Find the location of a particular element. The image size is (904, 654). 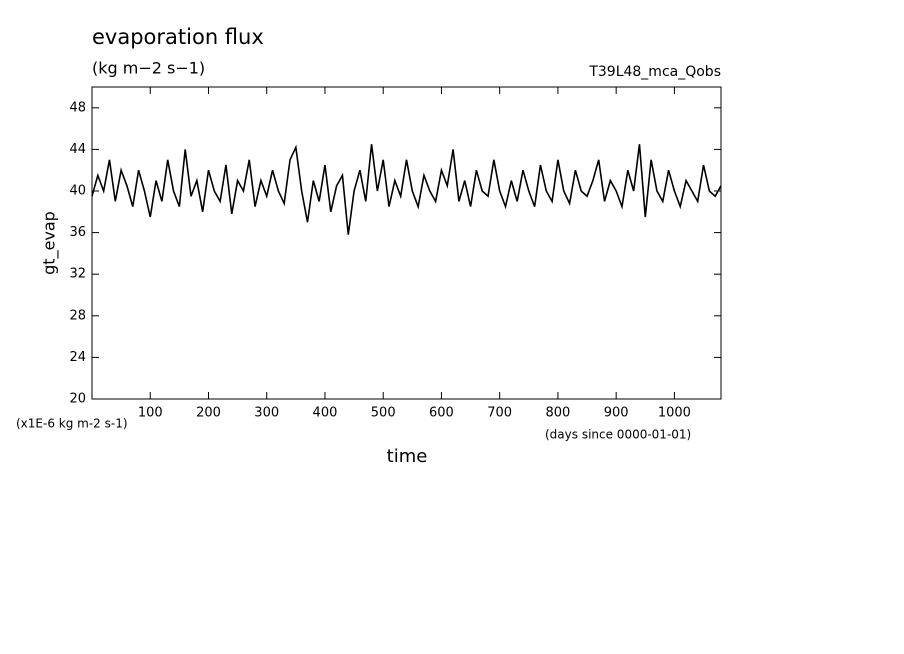

y-tick-label: 40 is located at coordinates (77, 191).